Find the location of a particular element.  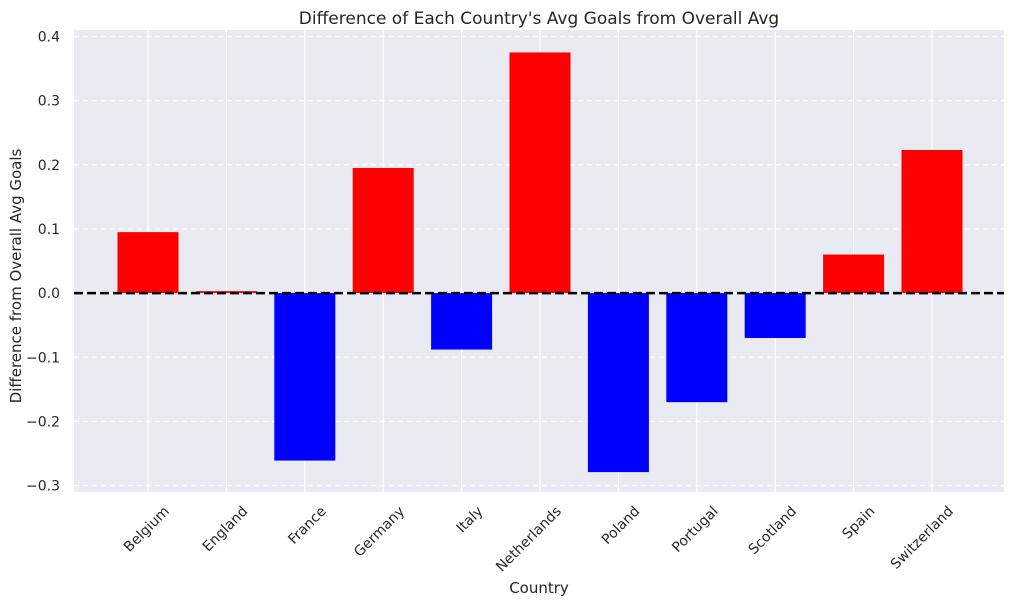

x-tick-label: Italy is located at coordinates (470, 520).